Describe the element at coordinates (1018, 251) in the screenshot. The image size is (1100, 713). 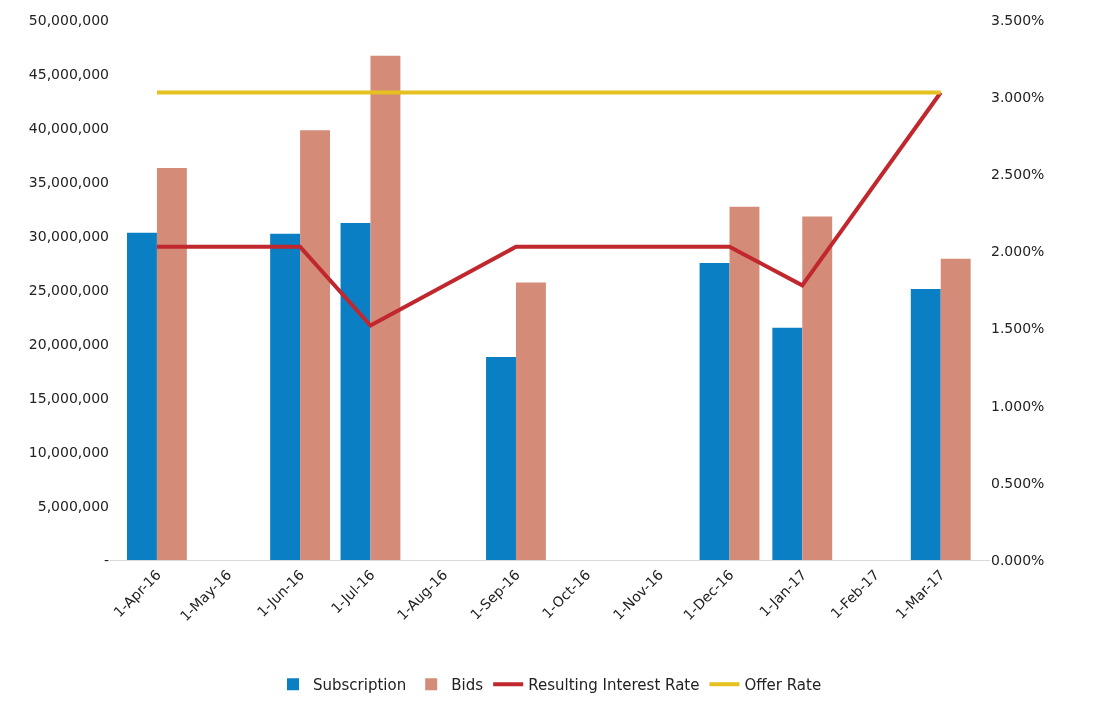
I see `y2-tick-label: 2.000%` at that location.